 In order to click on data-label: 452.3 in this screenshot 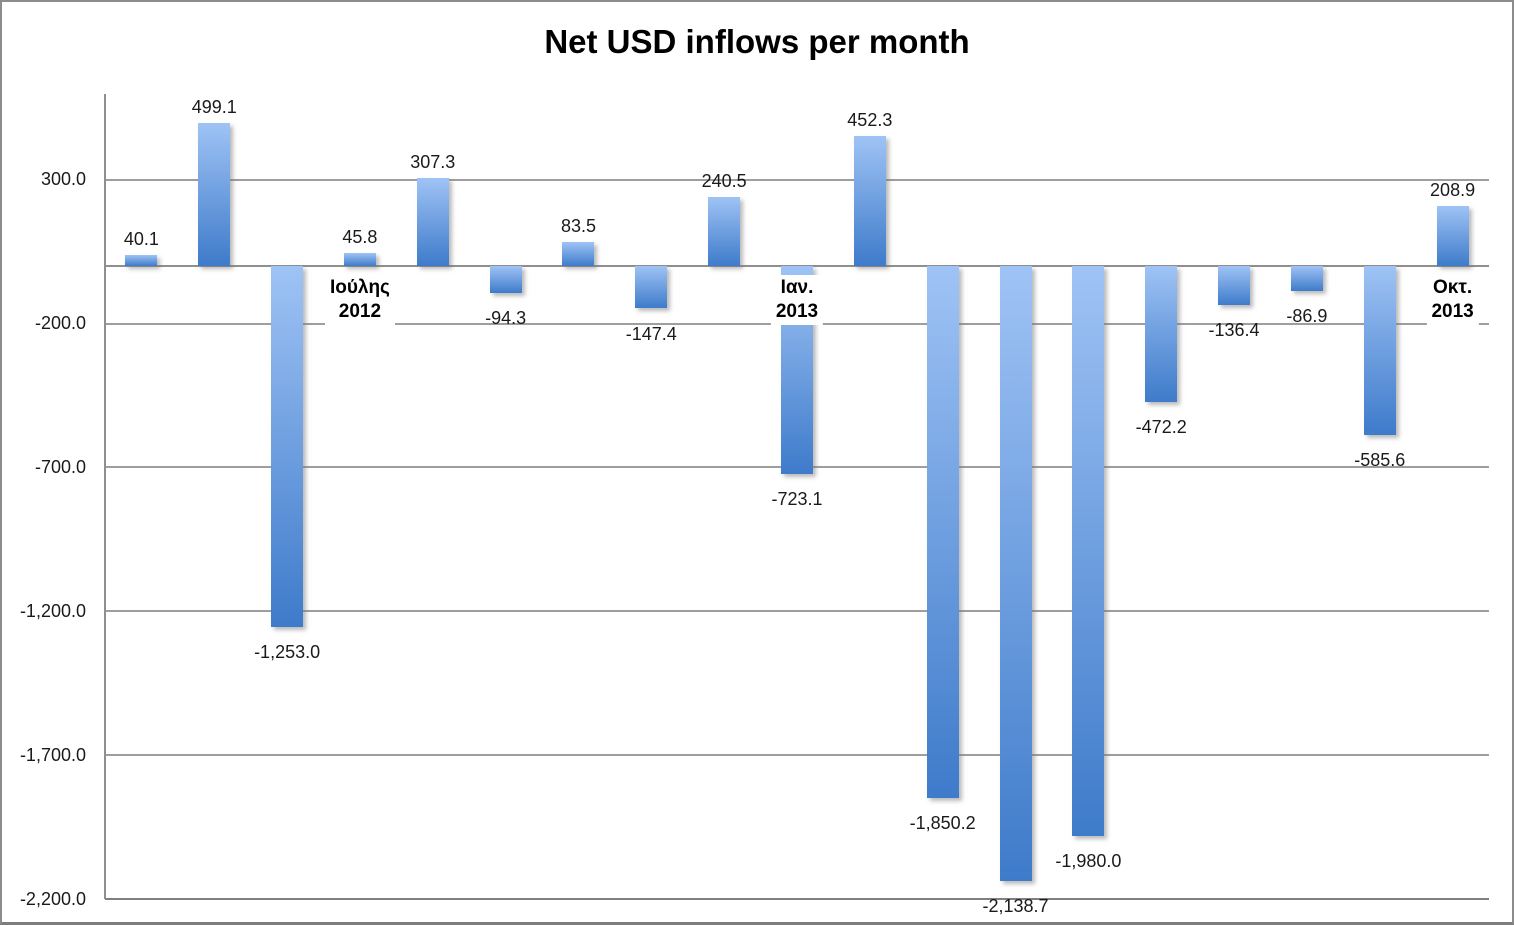, I will do `click(870, 119)`.